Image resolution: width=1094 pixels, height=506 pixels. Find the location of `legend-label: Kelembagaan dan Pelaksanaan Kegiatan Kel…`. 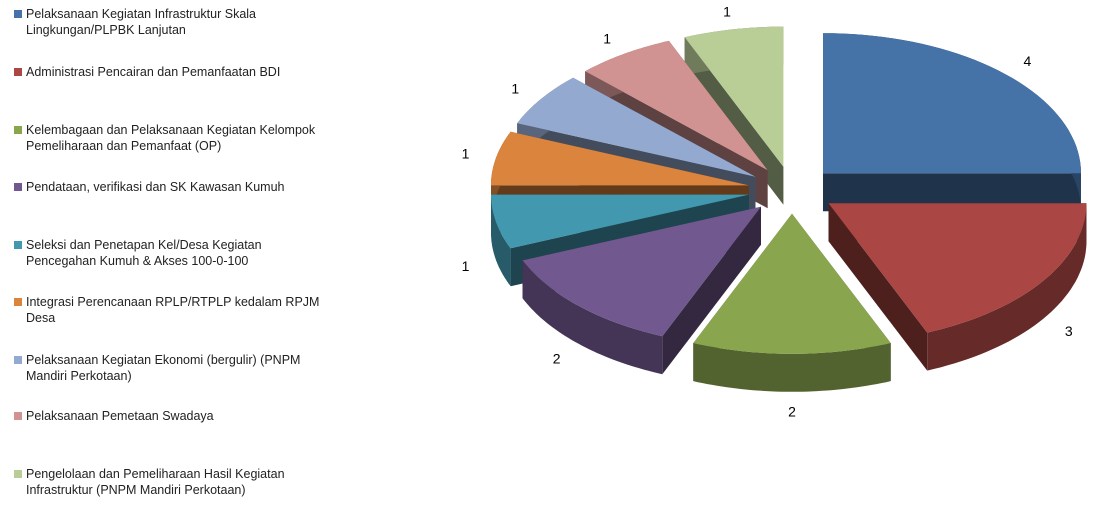

legend-label: Kelembagaan dan Pelaksanaan Kegiatan Kel… is located at coordinates (171, 138).